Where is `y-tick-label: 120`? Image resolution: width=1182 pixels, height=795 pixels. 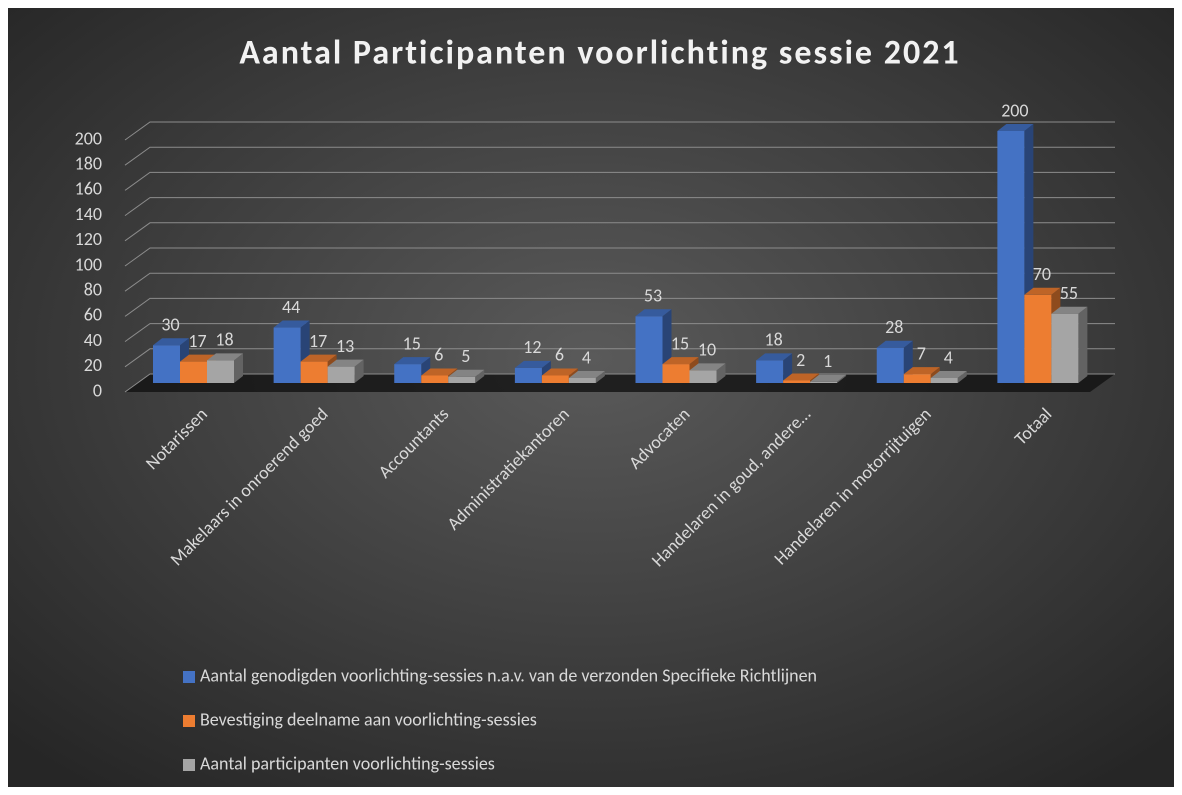 y-tick-label: 120 is located at coordinates (88, 239).